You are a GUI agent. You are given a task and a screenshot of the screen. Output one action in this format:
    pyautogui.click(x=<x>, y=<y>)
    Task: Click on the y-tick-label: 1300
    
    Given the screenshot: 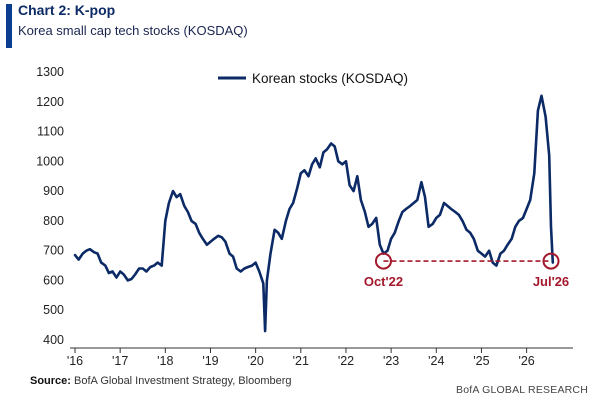 What is the action you would take?
    pyautogui.click(x=50, y=72)
    